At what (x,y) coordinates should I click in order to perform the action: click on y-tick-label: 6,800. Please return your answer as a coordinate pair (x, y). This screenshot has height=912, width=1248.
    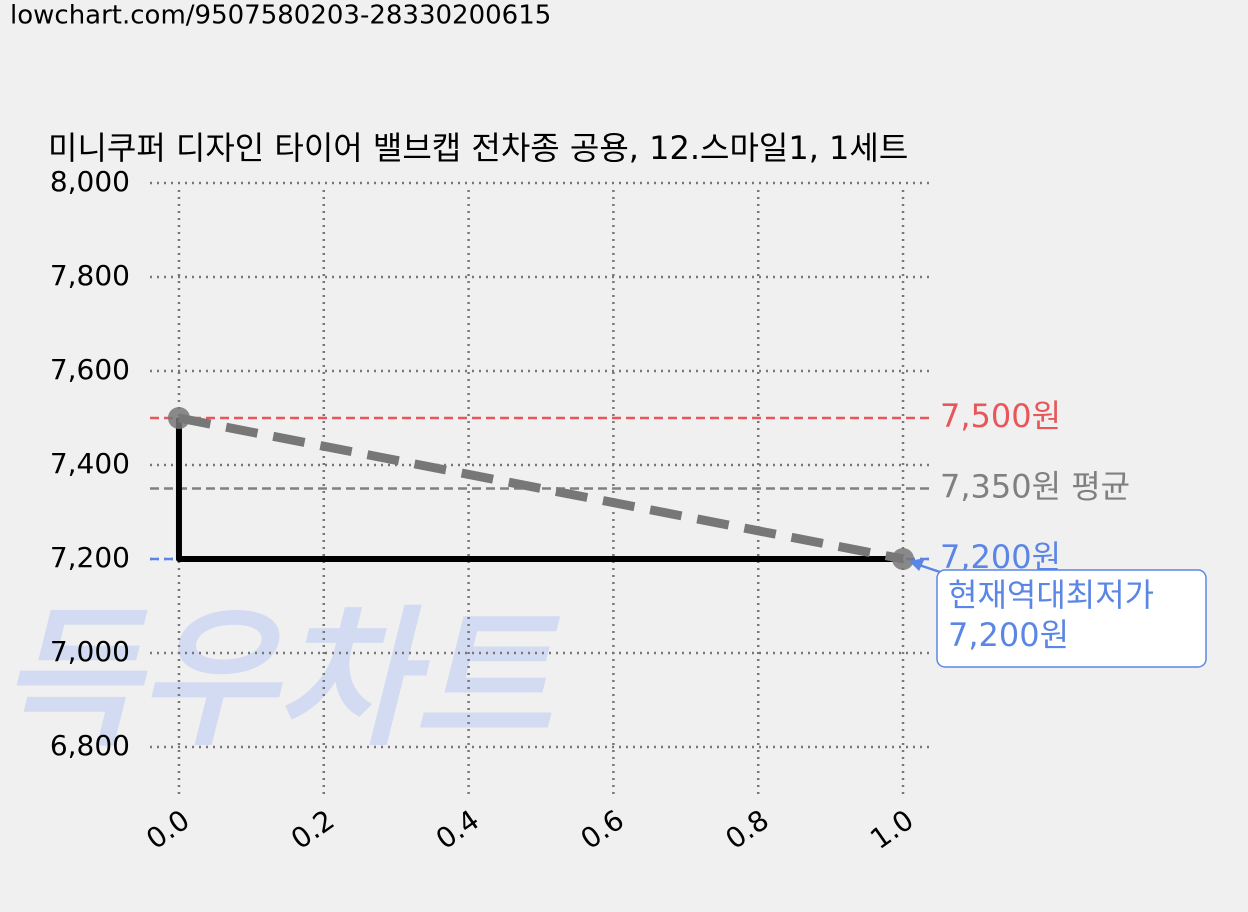
    Looking at the image, I should click on (90, 745).